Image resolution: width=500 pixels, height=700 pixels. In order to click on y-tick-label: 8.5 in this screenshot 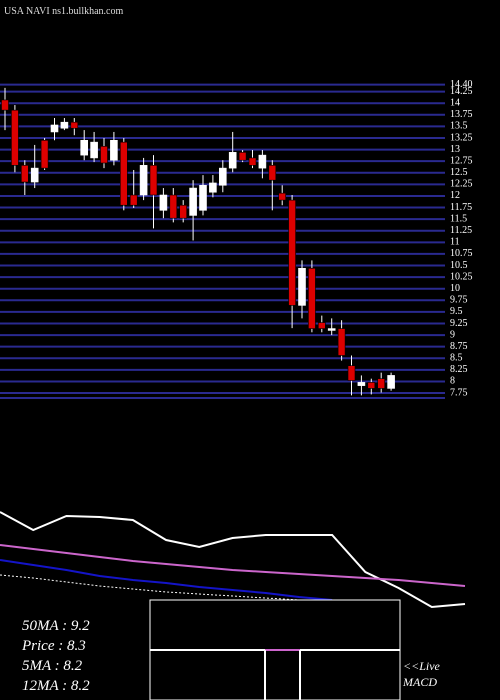, I will do `click(456, 358)`.